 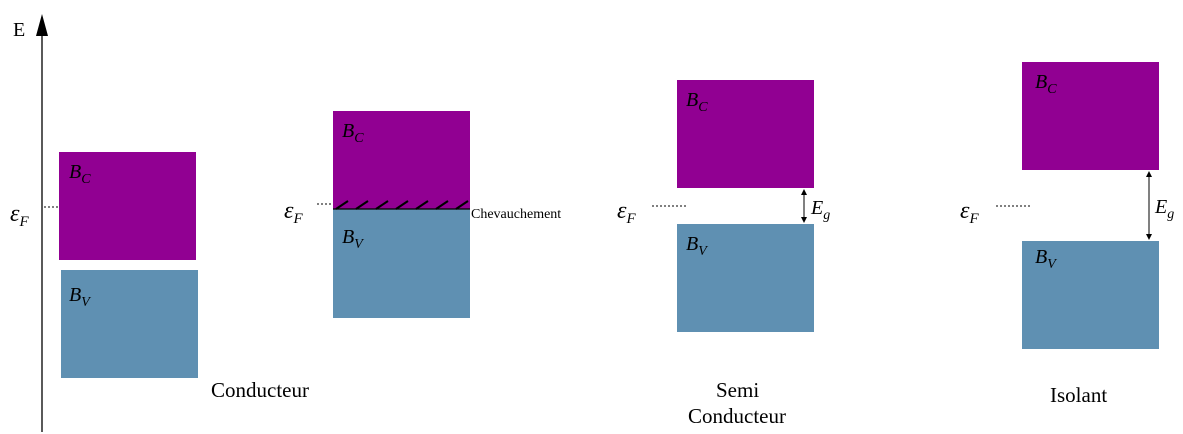 What do you see at coordinates (260, 390) in the screenshot?
I see `caption-conducteur: Conducteur` at bounding box center [260, 390].